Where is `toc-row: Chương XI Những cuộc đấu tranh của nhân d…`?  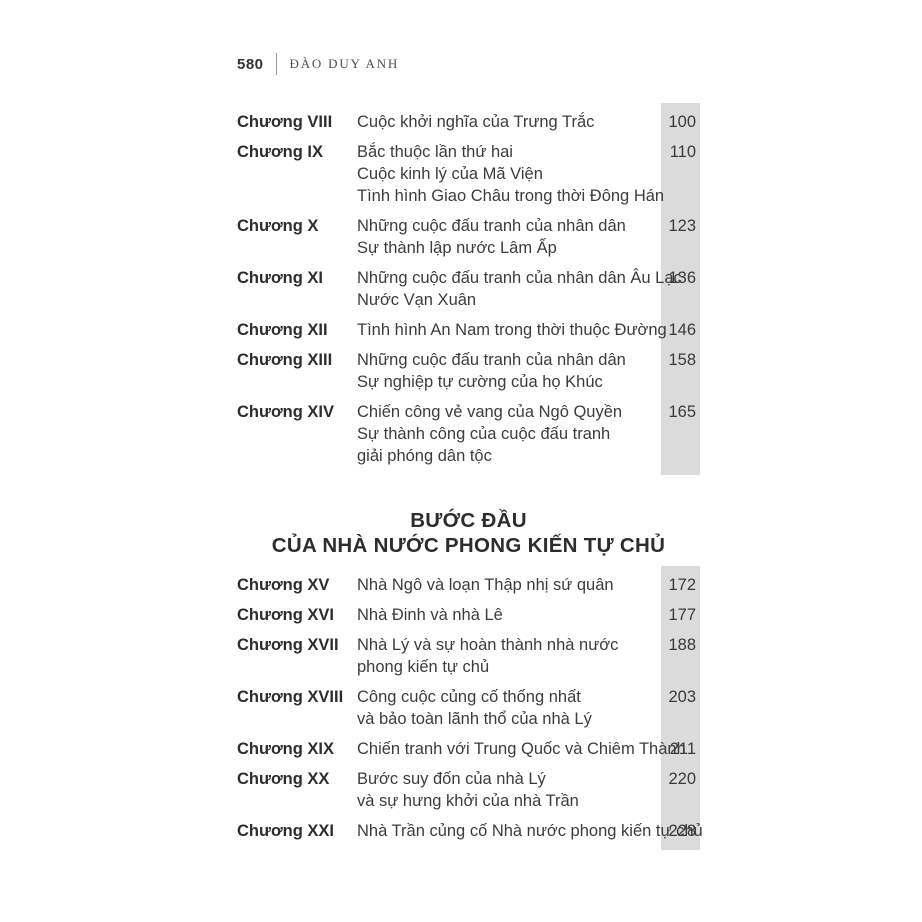 toc-row: Chương XI Những cuộc đấu tranh của nhân d… is located at coordinates (468, 289).